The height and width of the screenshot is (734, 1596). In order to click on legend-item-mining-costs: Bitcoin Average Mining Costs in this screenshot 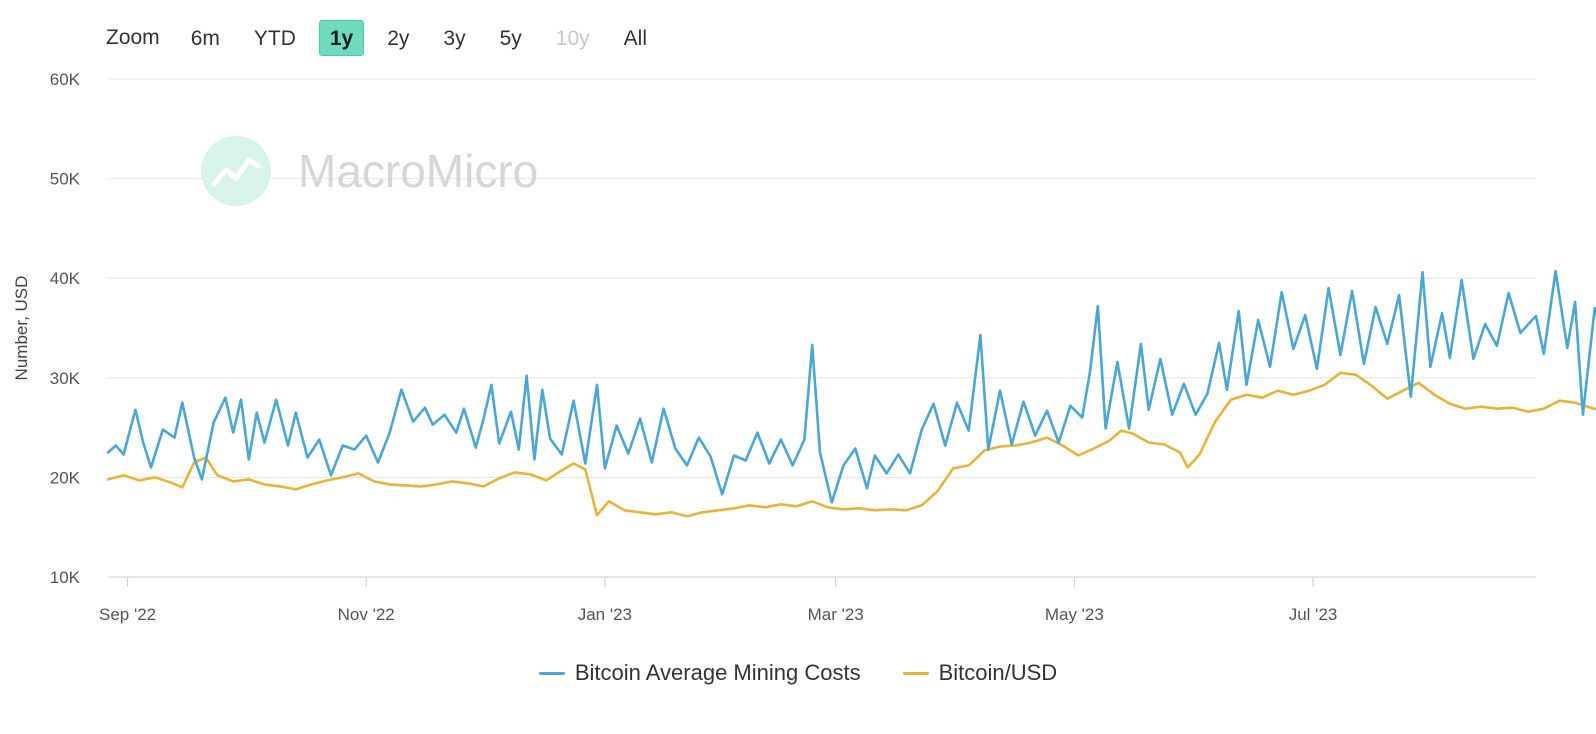, I will do `click(699, 673)`.